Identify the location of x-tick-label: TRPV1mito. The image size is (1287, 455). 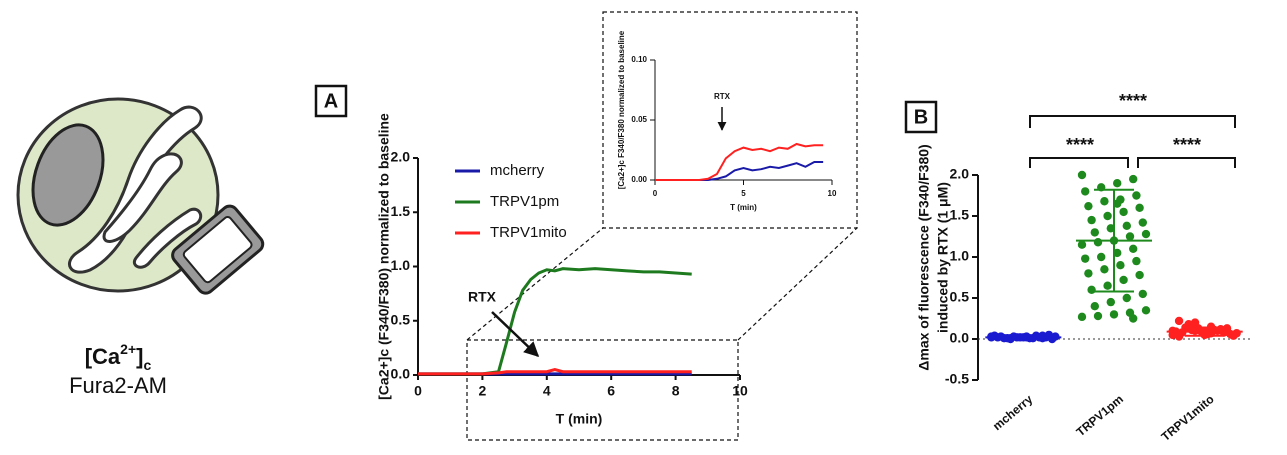
(1188, 418).